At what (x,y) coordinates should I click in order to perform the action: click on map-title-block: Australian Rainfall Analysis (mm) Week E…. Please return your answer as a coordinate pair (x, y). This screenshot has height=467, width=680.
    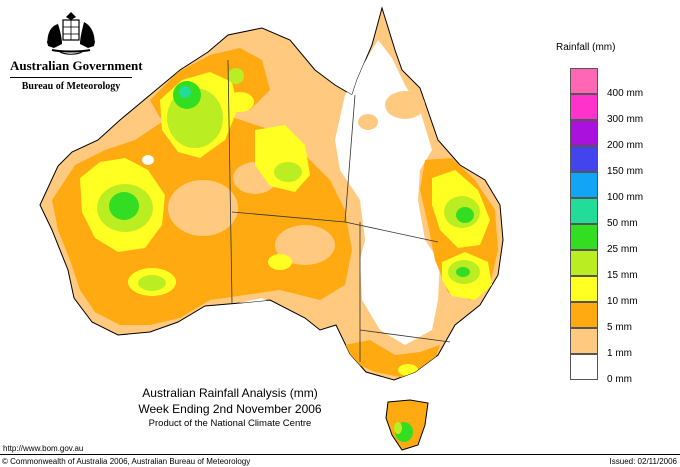
    Looking at the image, I should click on (230, 407).